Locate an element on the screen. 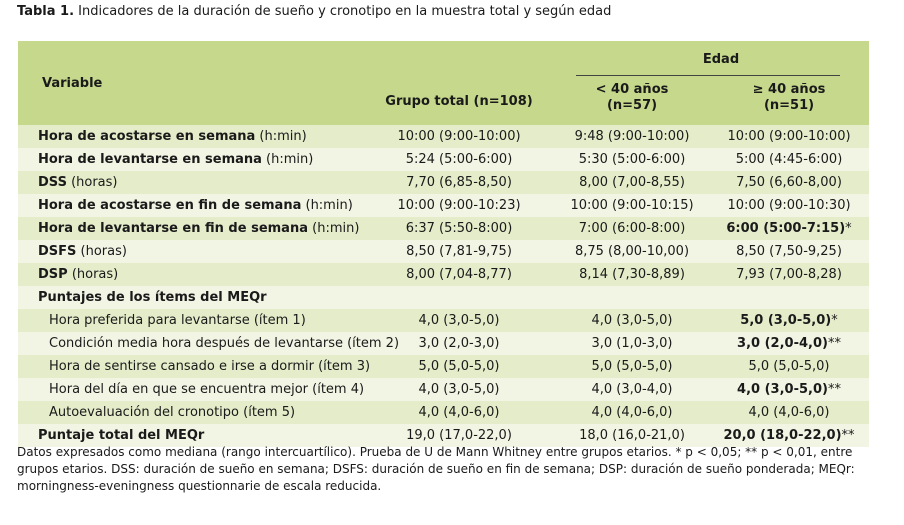  row-label: Puntaje total del MEQr is located at coordinates (121, 435).